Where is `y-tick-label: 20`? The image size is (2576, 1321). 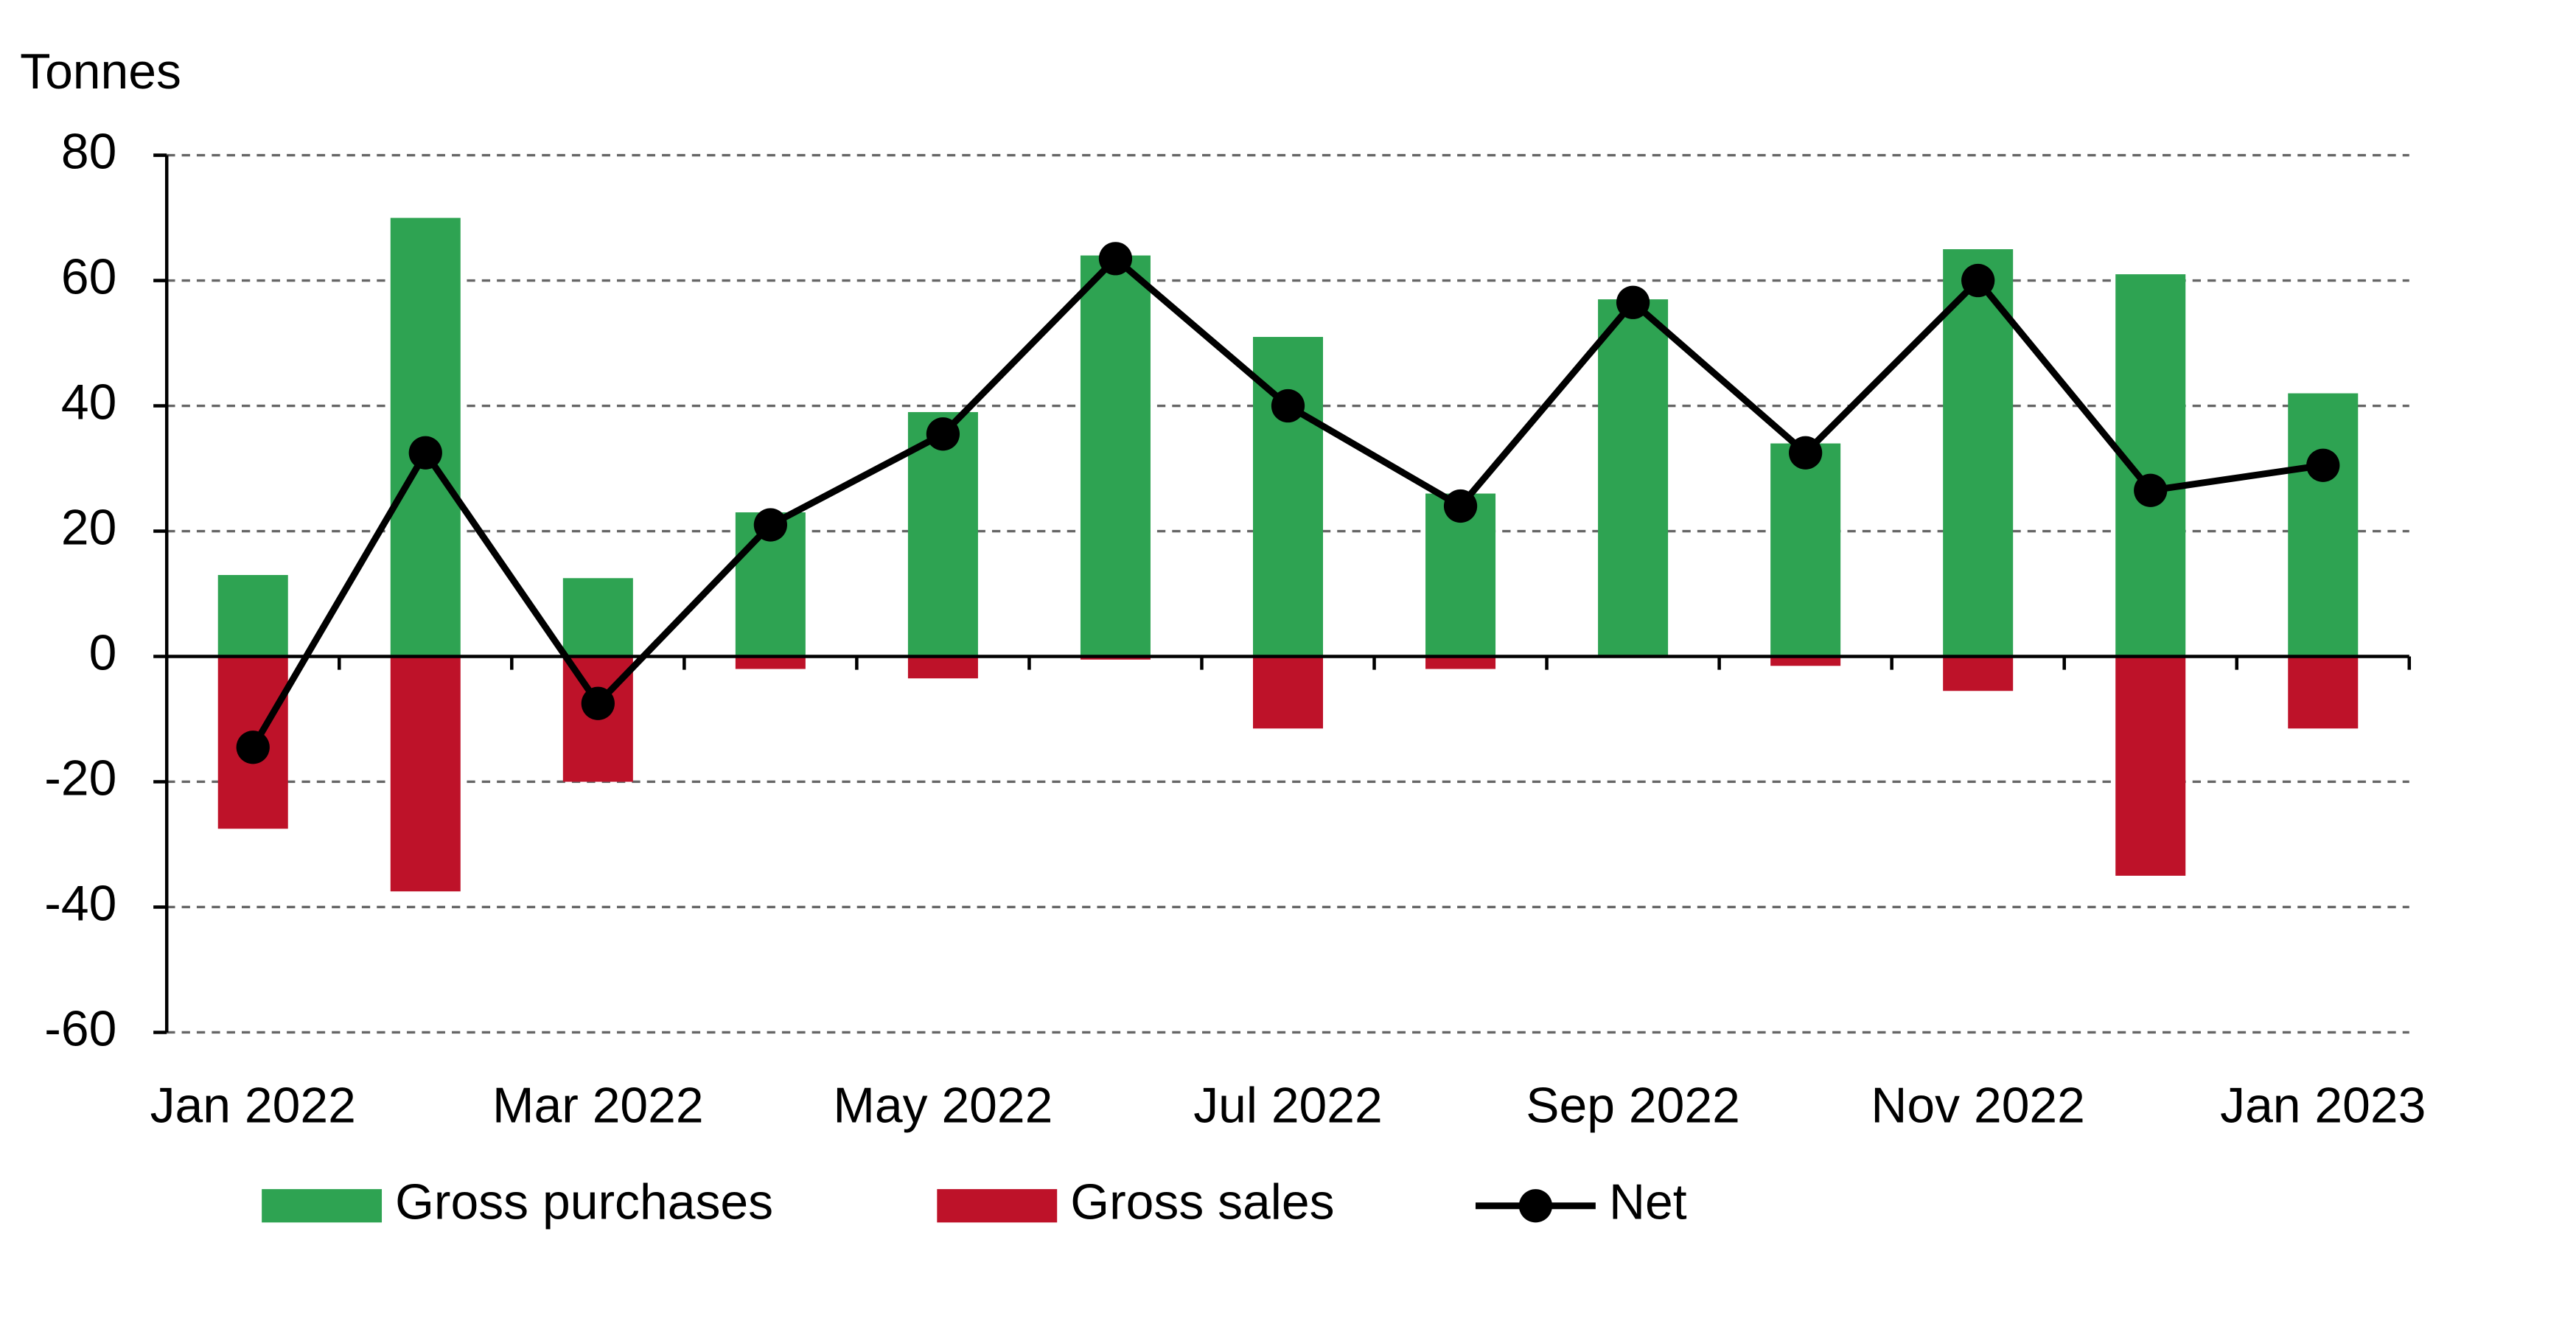
y-tick-label: 20 is located at coordinates (88, 527).